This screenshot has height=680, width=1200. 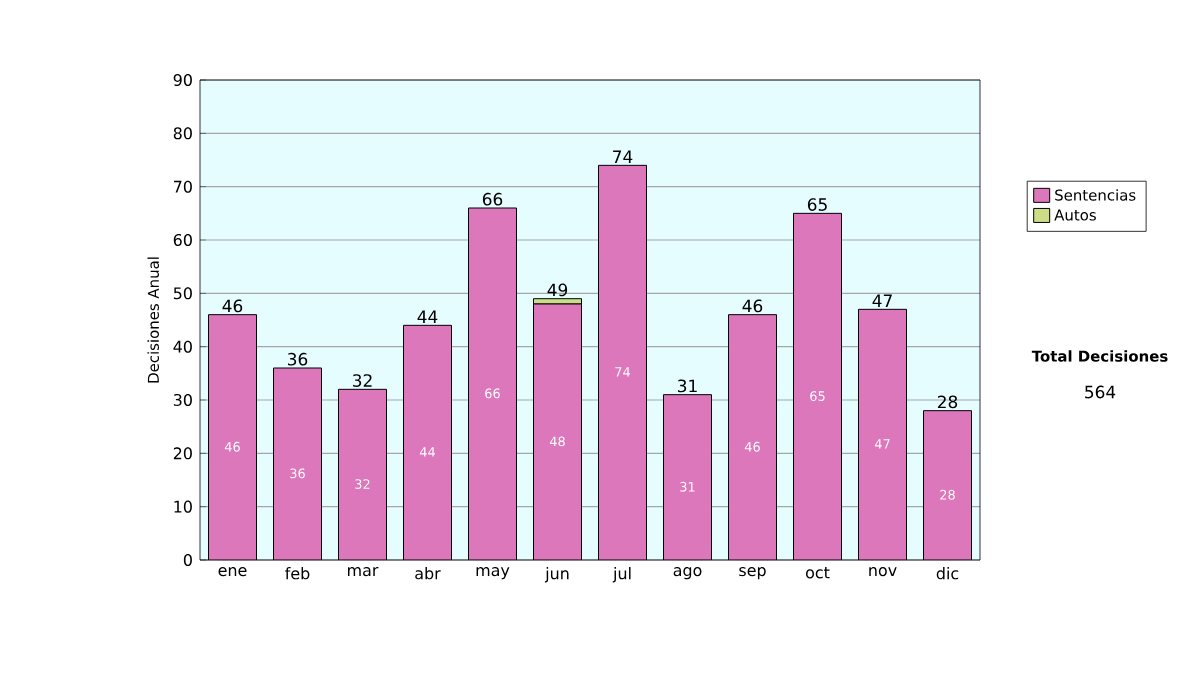 What do you see at coordinates (882, 300) in the screenshot?
I see `total-label: 47` at bounding box center [882, 300].